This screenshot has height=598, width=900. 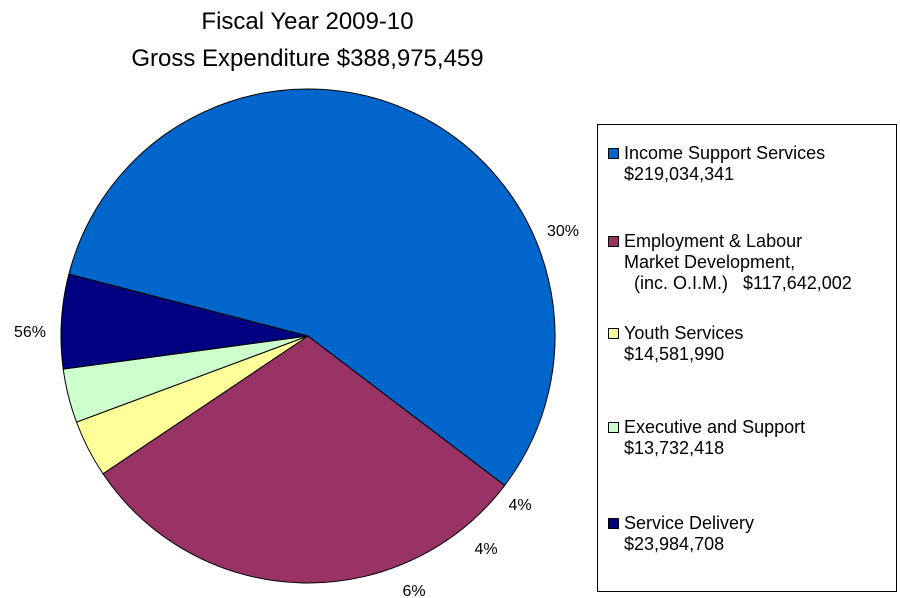 What do you see at coordinates (30, 332) in the screenshot?
I see `percent-label-0: 56%` at bounding box center [30, 332].